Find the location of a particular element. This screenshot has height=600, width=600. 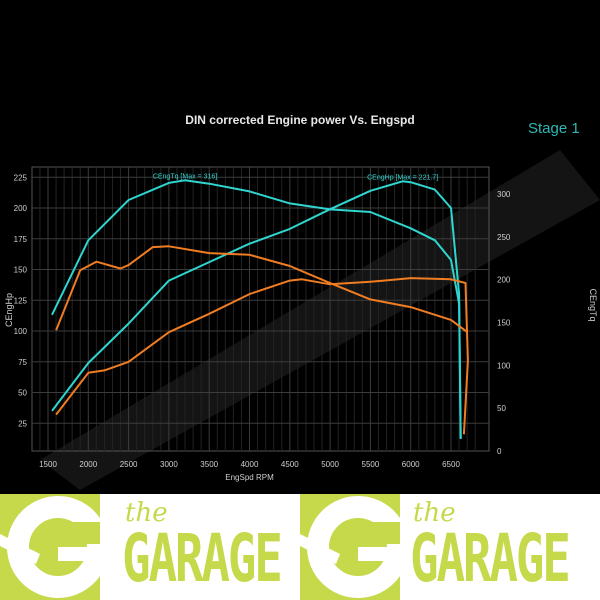

y-left-tick-label: 50 is located at coordinates (22, 393).